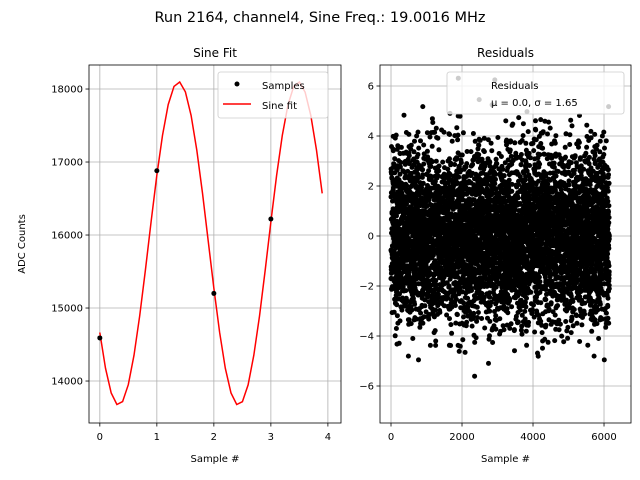  Describe the element at coordinates (271, 219) in the screenshot. I see `sample-point` at that location.